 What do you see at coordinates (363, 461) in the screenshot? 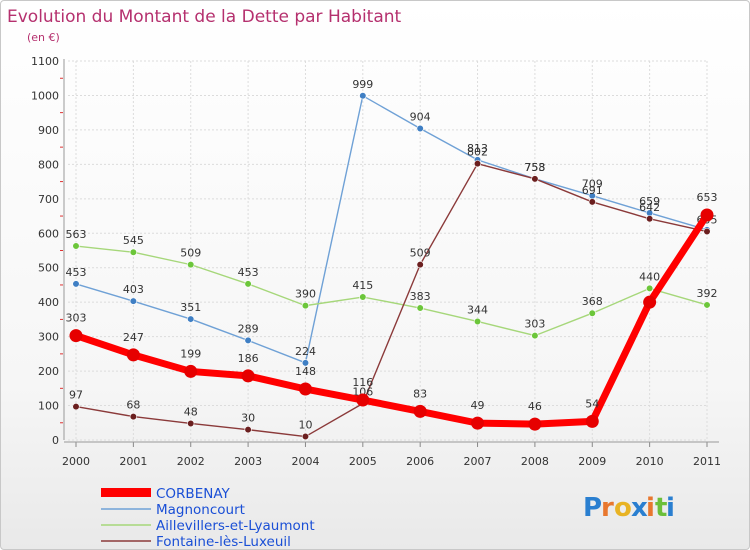
I see `x-tick-label: 2005` at bounding box center [363, 461].